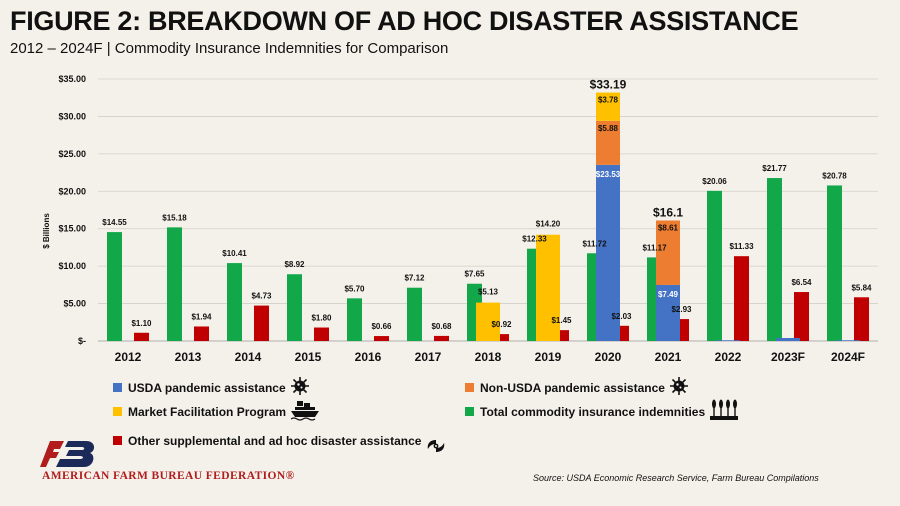  What do you see at coordinates (681, 309) in the screenshot?
I see `data-label-other: $2.93` at bounding box center [681, 309].